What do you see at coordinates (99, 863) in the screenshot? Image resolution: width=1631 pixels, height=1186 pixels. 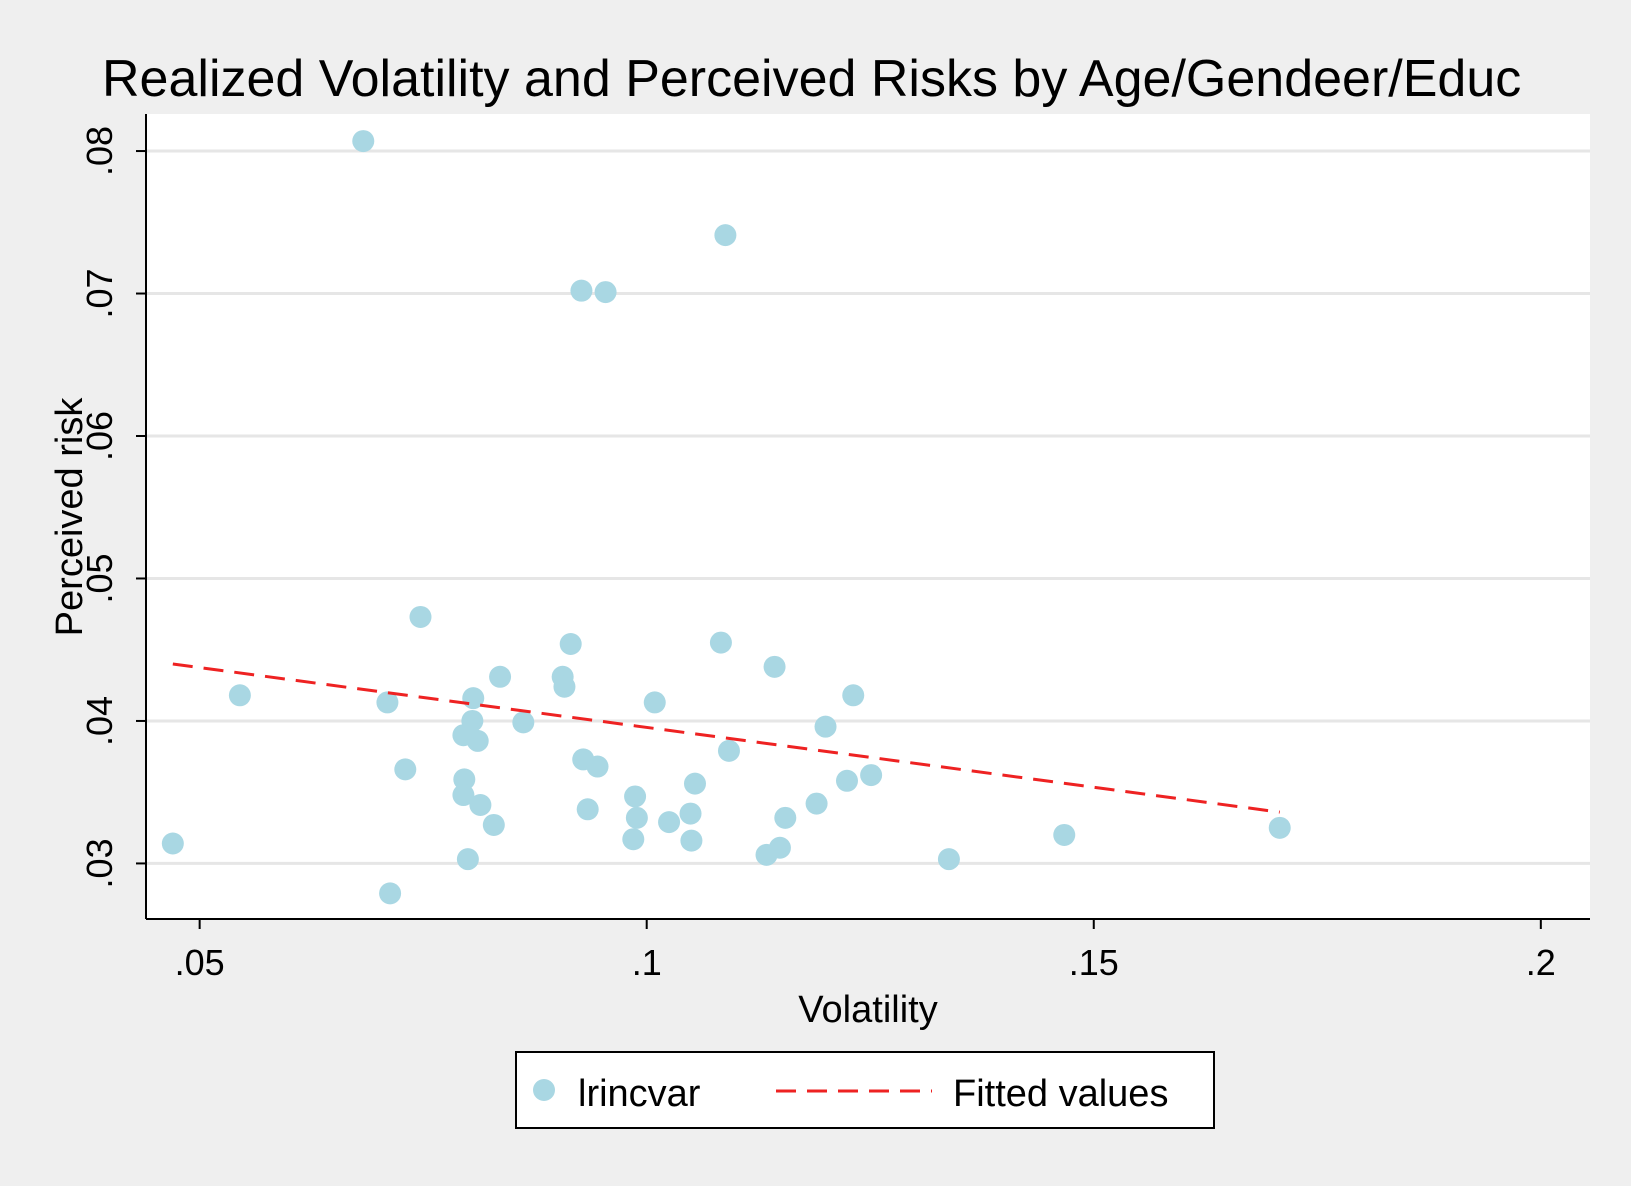 I see `y-tick-label: .03` at bounding box center [99, 863].